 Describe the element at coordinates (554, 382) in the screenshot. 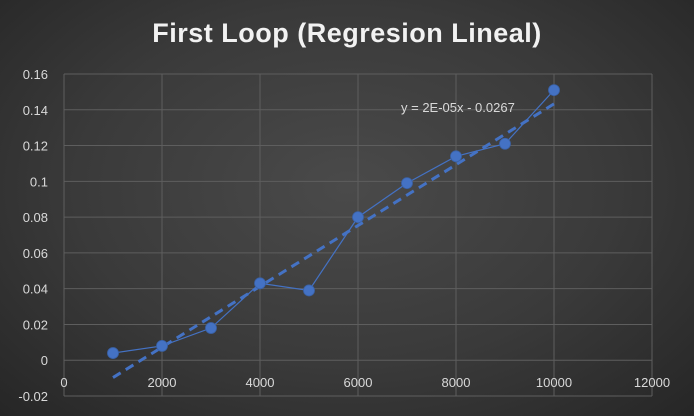

I see `x-tick-label: 10000` at that location.